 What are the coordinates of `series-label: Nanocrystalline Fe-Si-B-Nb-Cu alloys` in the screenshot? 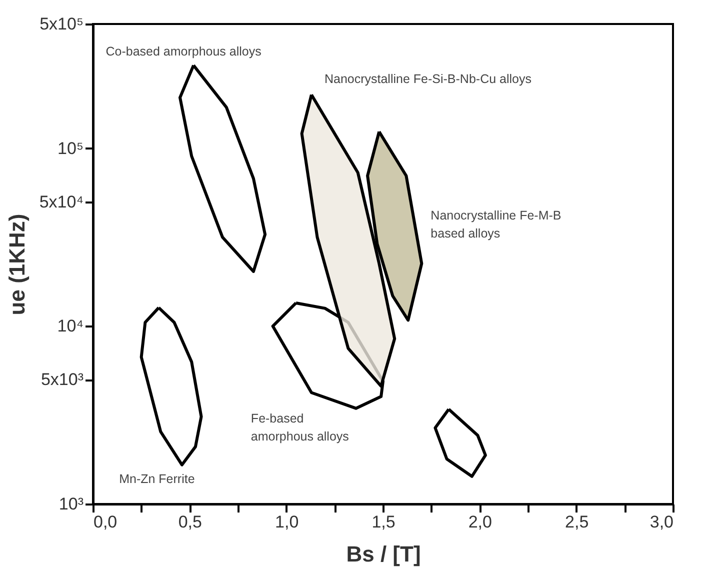 It's located at (428, 79).